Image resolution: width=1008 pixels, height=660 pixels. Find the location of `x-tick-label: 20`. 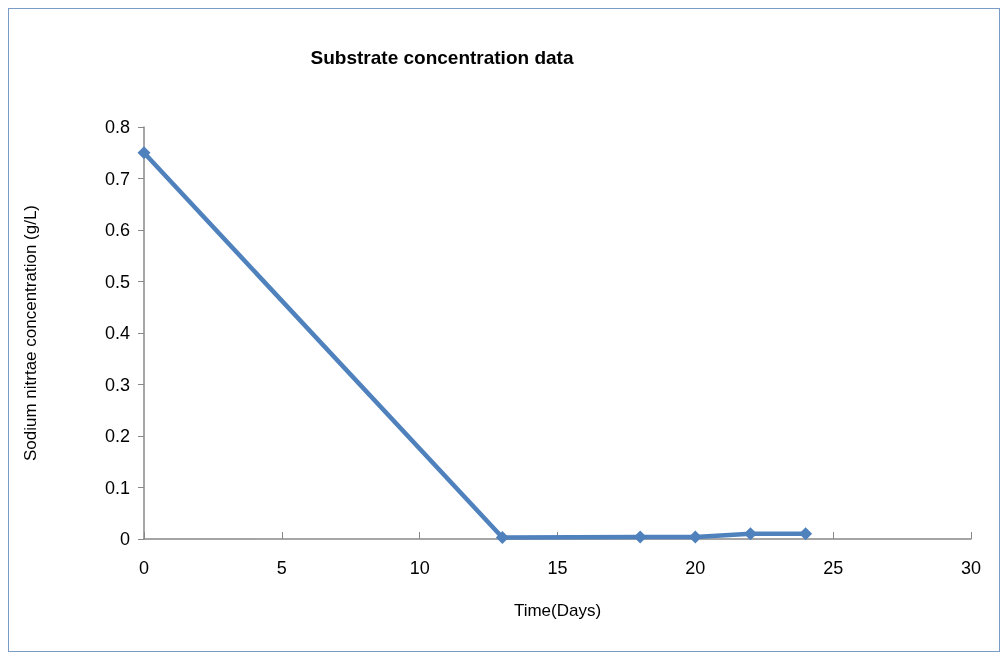

x-tick-label: 20 is located at coordinates (695, 568).